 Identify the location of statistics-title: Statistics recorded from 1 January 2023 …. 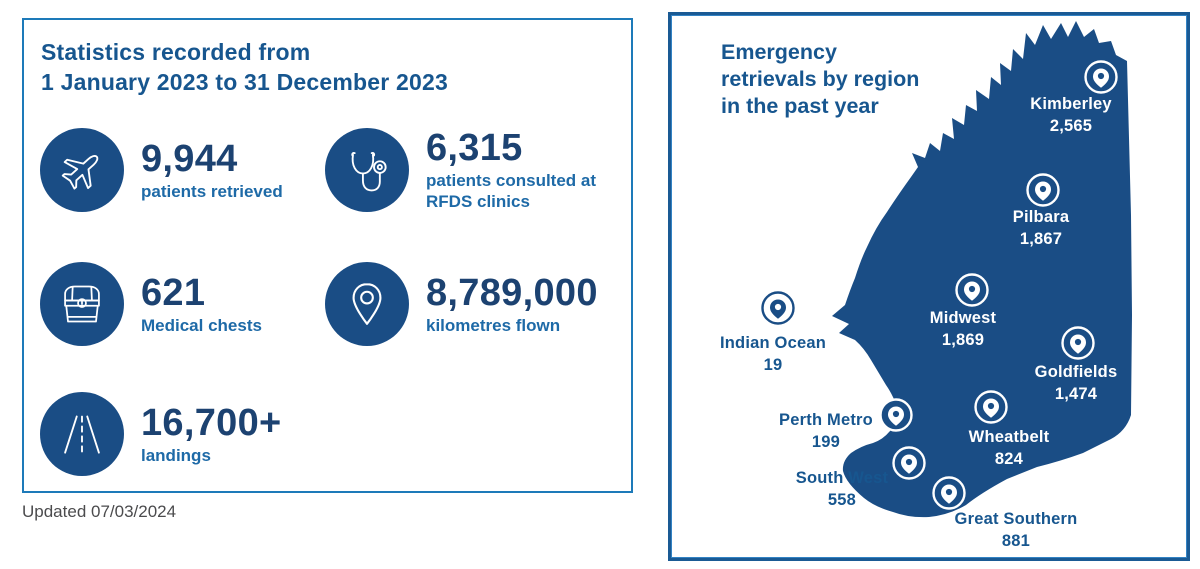
(244, 67).